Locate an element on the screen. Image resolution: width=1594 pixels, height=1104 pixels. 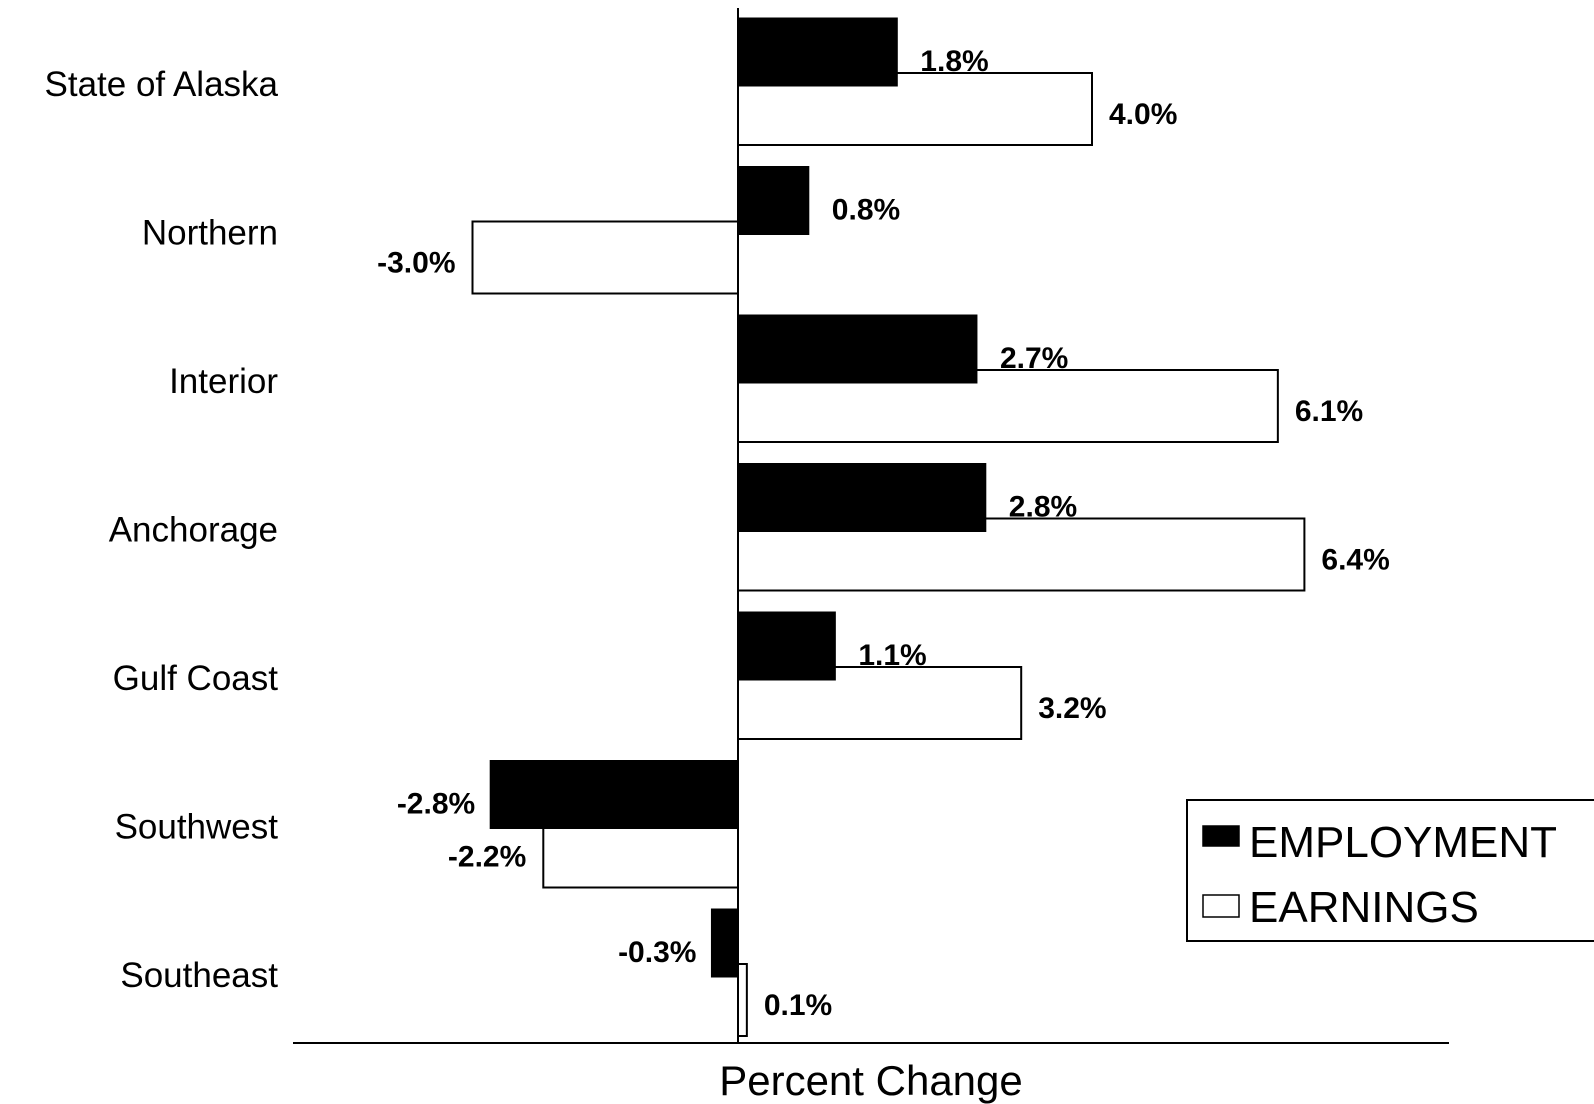
earnings-value-label-southeast: 0.1% is located at coordinates (798, 1005).